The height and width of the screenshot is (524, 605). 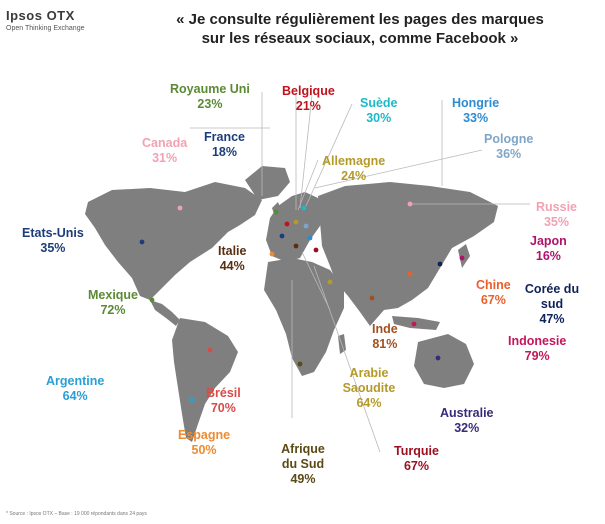 I want to click on dot-belgique, so click(x=287, y=224).